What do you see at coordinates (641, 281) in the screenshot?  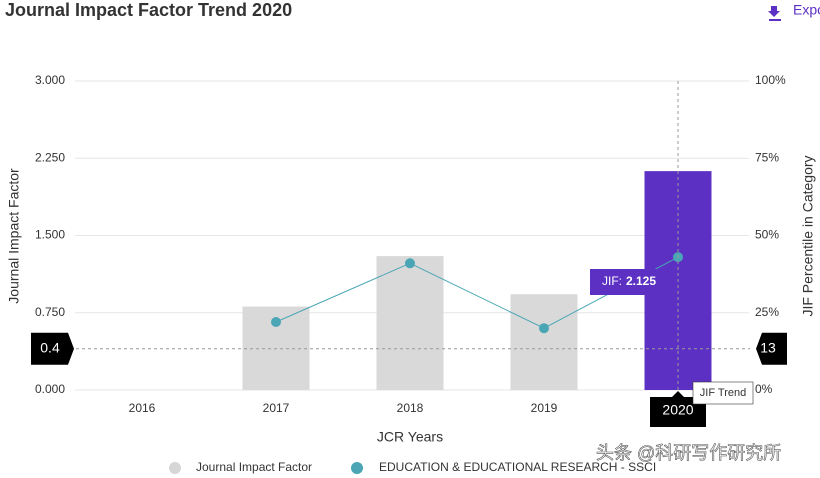 I see `tooltip-value: 2.125` at bounding box center [641, 281].